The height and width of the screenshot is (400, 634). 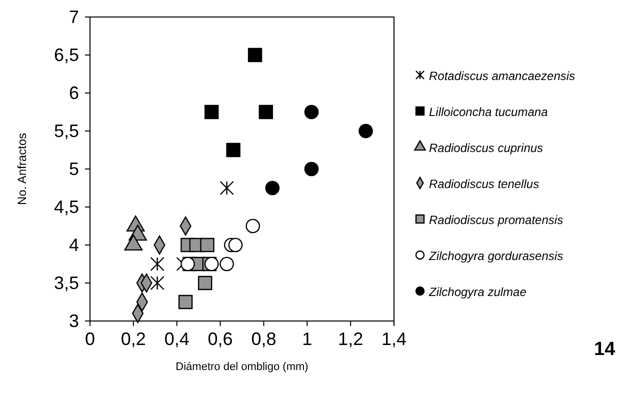 I want to click on text: 14, so click(x=605, y=349).